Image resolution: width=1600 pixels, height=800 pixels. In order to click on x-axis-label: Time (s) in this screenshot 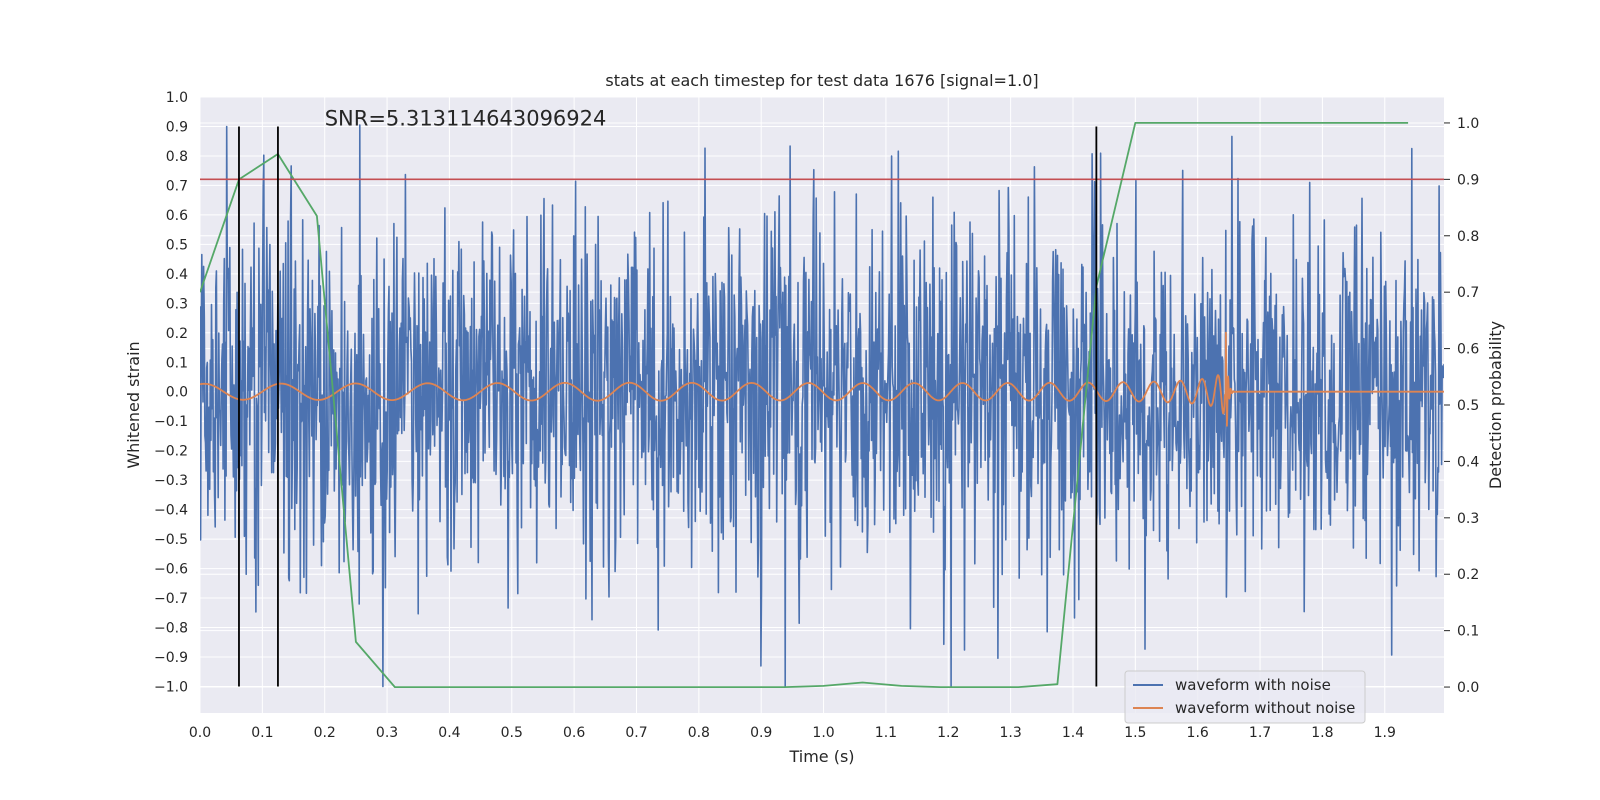, I will do `click(821, 756)`.